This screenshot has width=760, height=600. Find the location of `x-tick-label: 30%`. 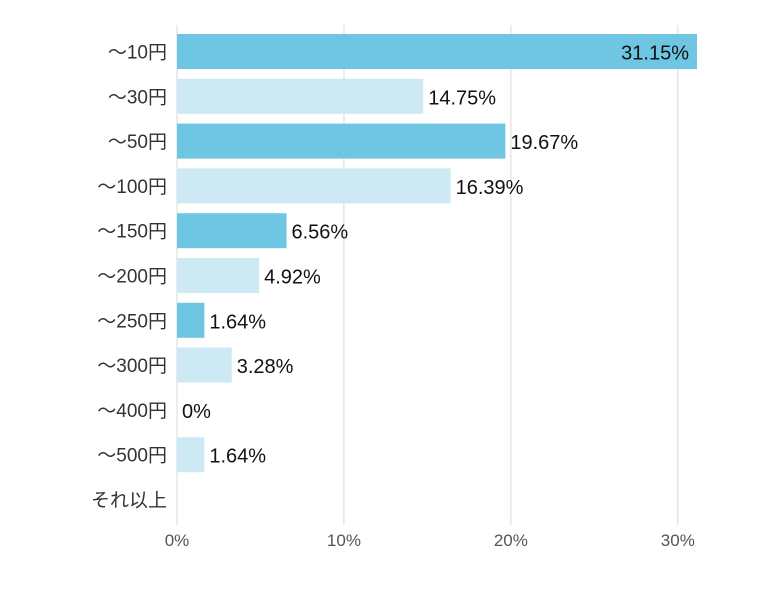

x-tick-label: 30% is located at coordinates (678, 540).